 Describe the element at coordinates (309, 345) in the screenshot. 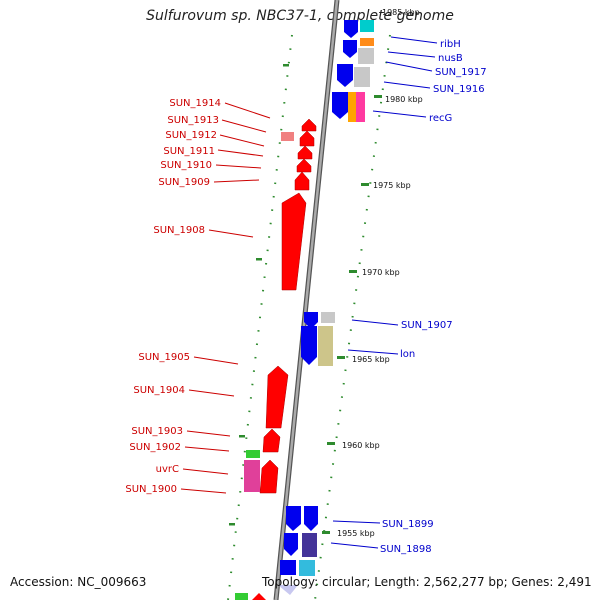

I see `gene-lon-blue` at that location.